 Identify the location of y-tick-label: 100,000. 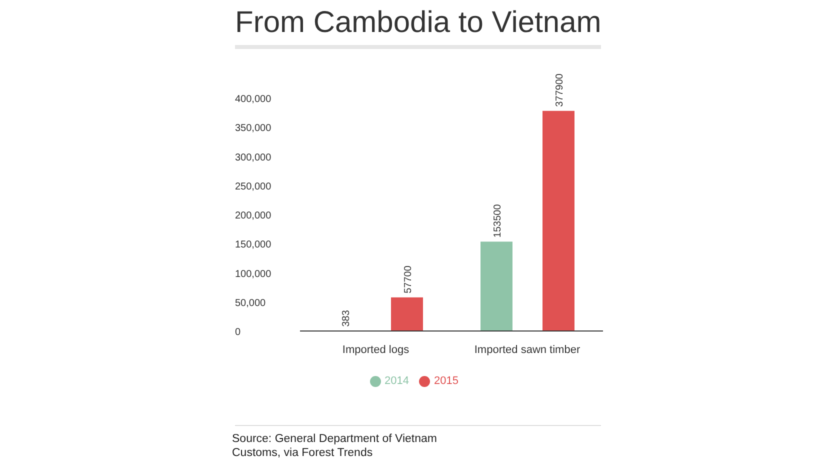
(253, 274).